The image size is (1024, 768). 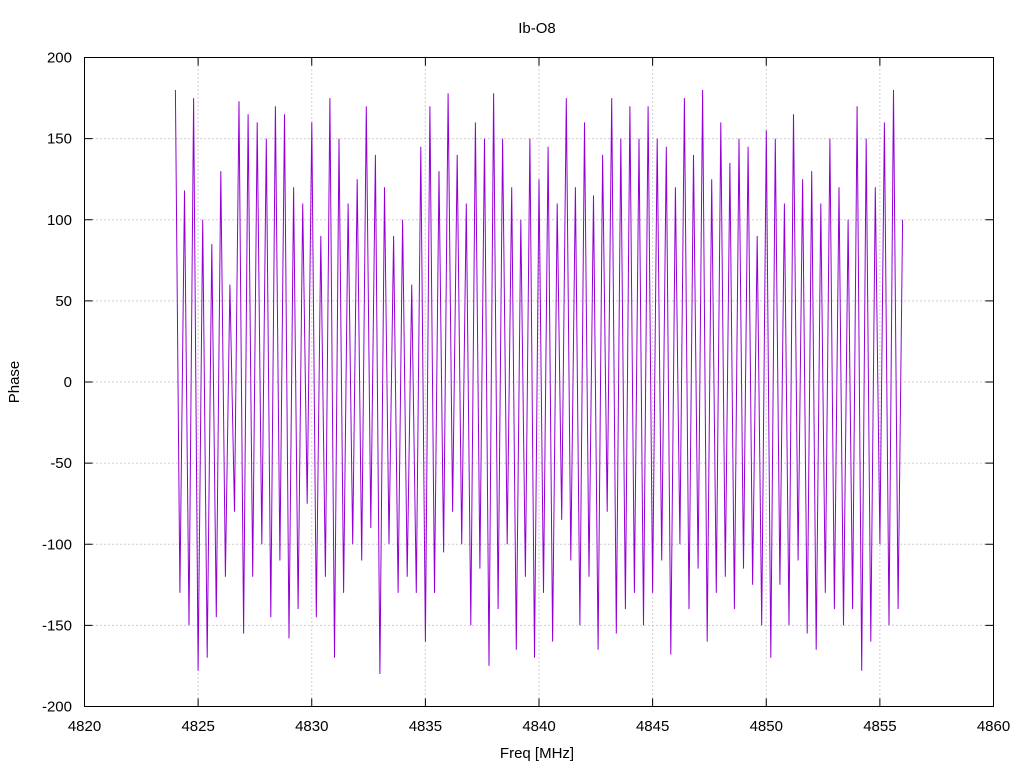 I want to click on x-tick-label: 4840, so click(x=538, y=726).